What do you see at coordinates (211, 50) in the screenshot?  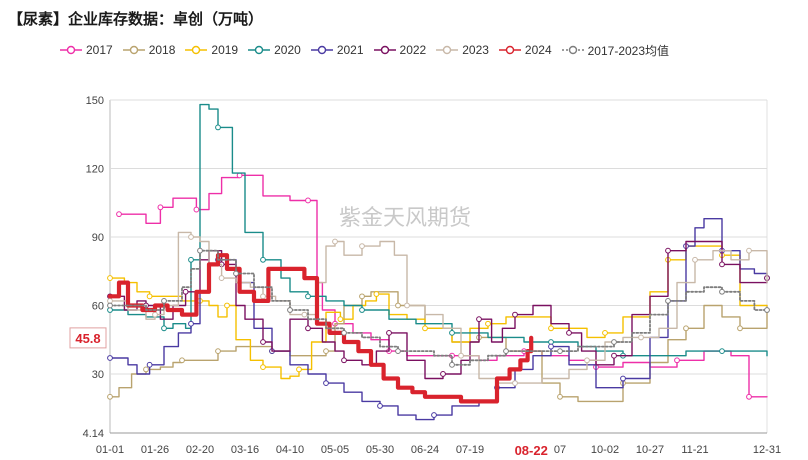 I see `legend-item-2019: 2019` at bounding box center [211, 50].